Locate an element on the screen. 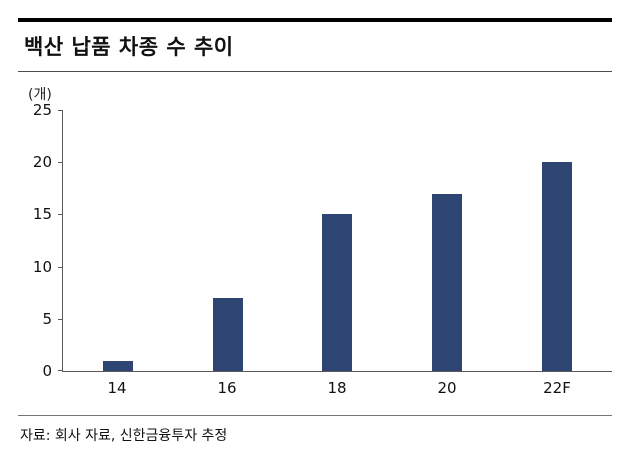 The image size is (630, 474). x-tick-label: 16 is located at coordinates (227, 388).